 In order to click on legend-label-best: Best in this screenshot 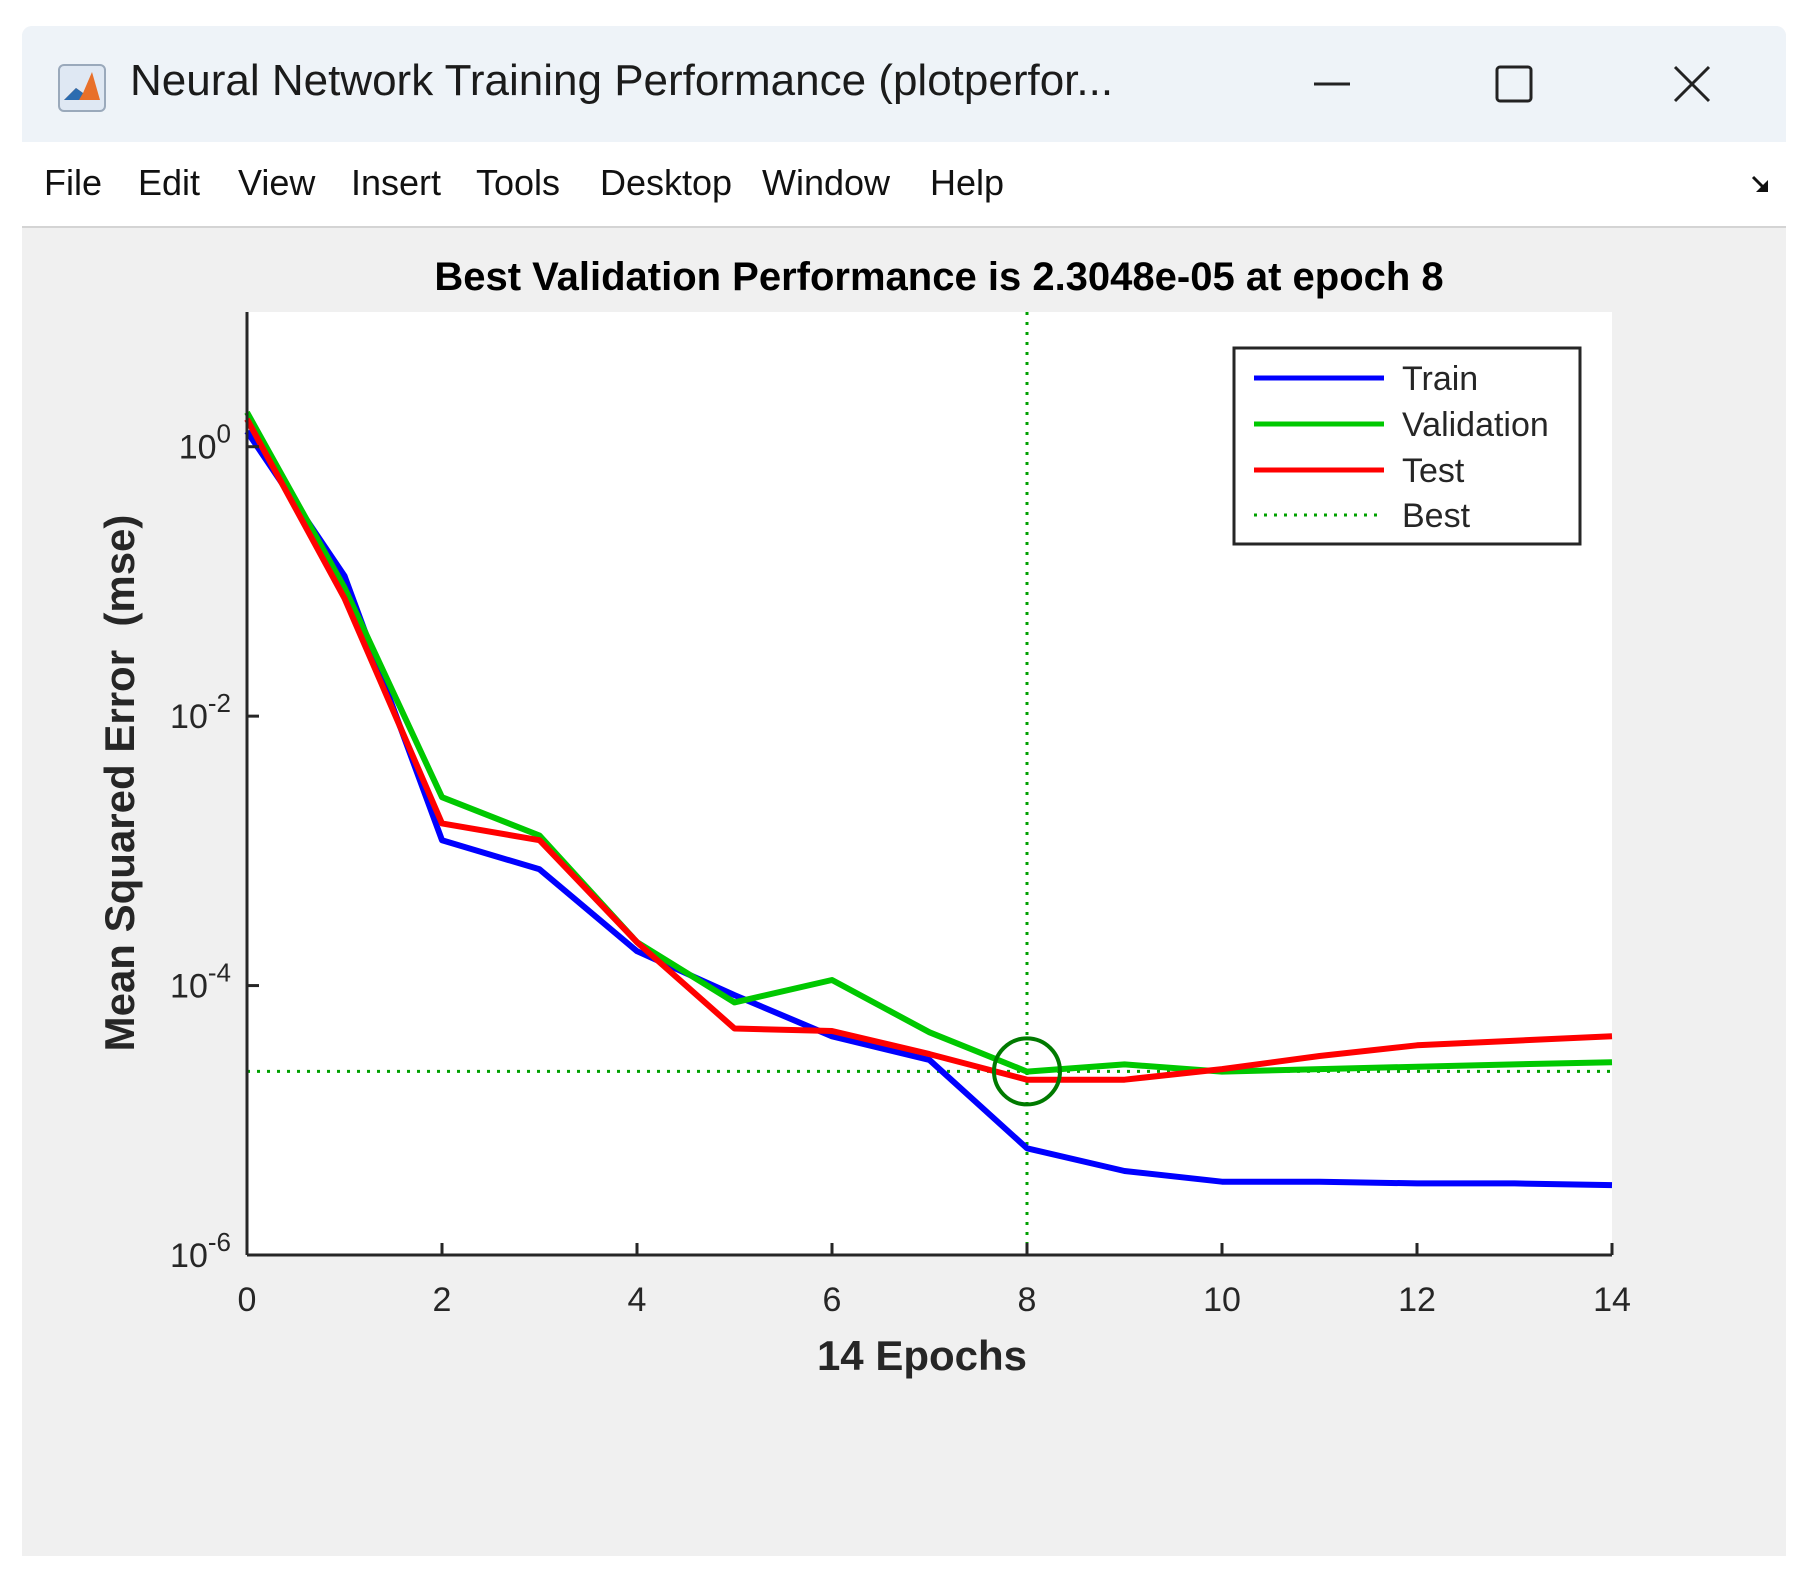, I will do `click(1436, 516)`.